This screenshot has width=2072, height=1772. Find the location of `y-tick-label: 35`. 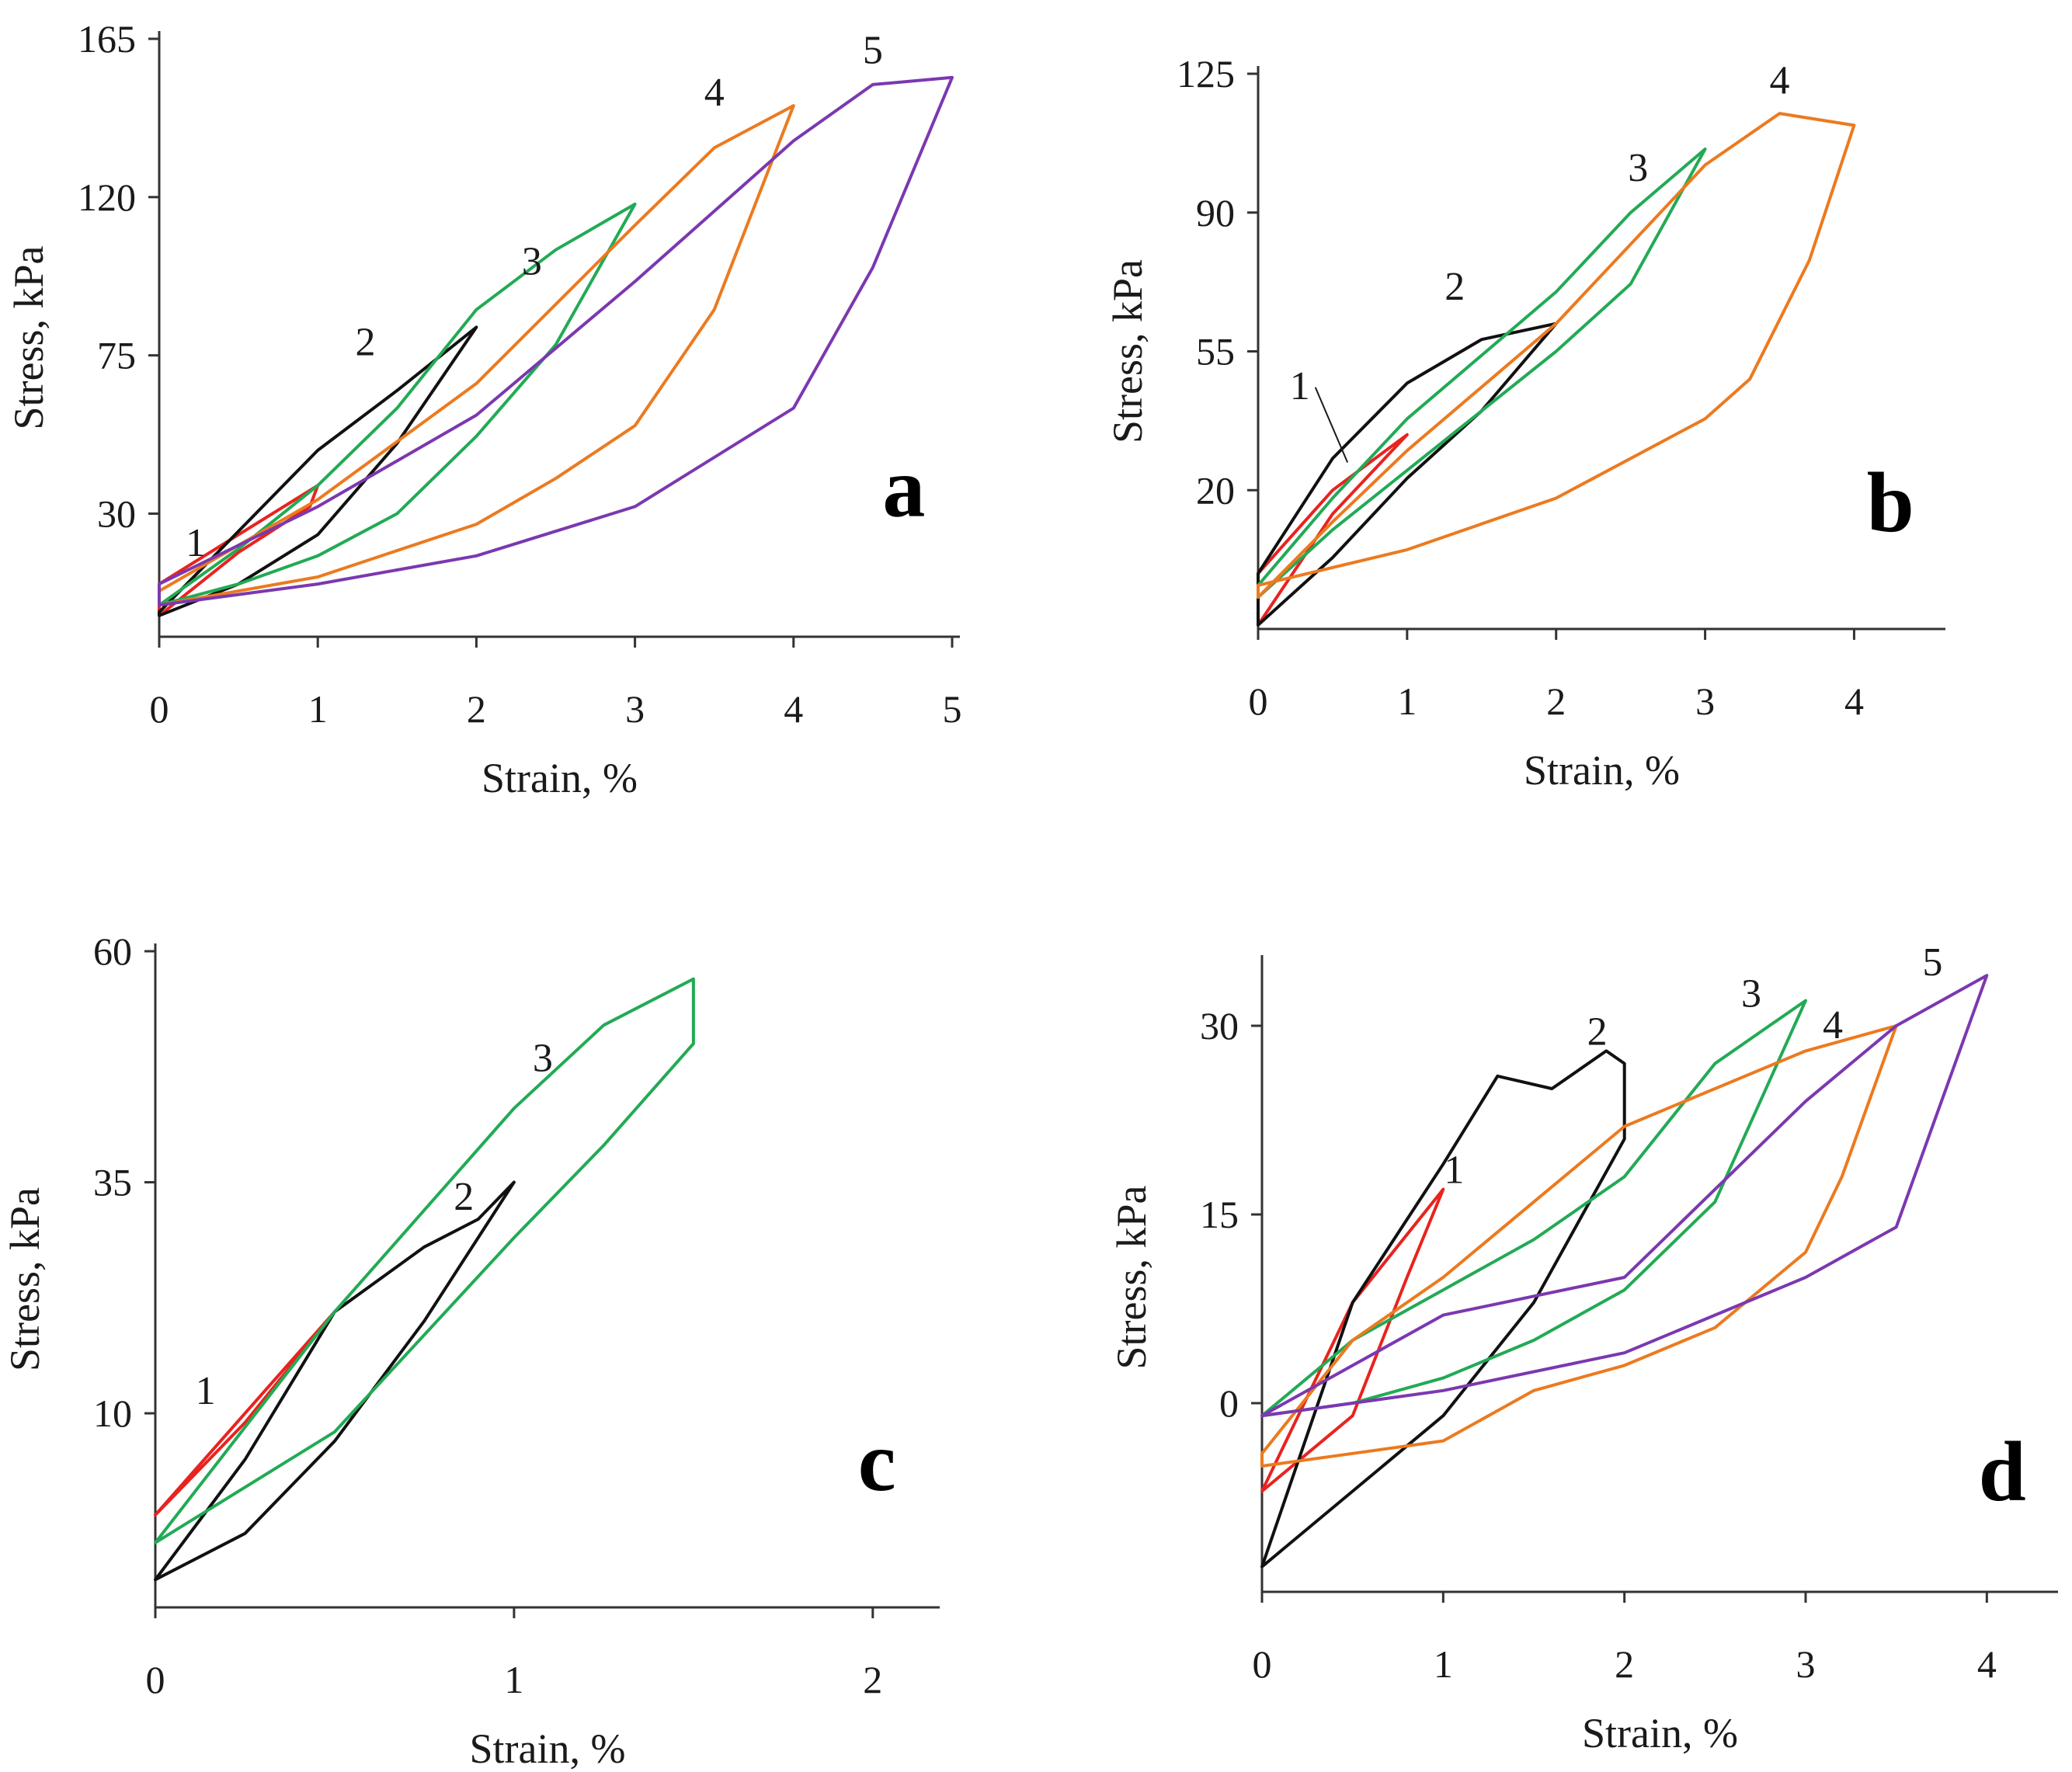

y-tick-label: 35 is located at coordinates (112, 1183).